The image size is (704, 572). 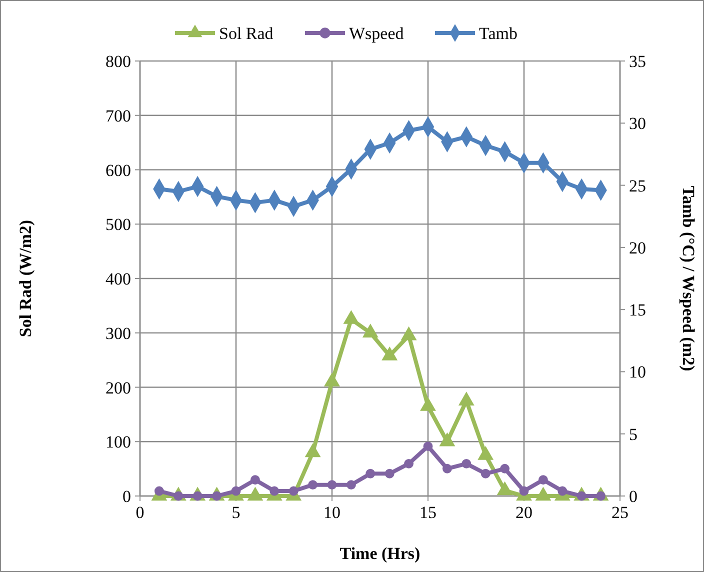 I want to click on y2-tick-label: 5, so click(x=633, y=434).